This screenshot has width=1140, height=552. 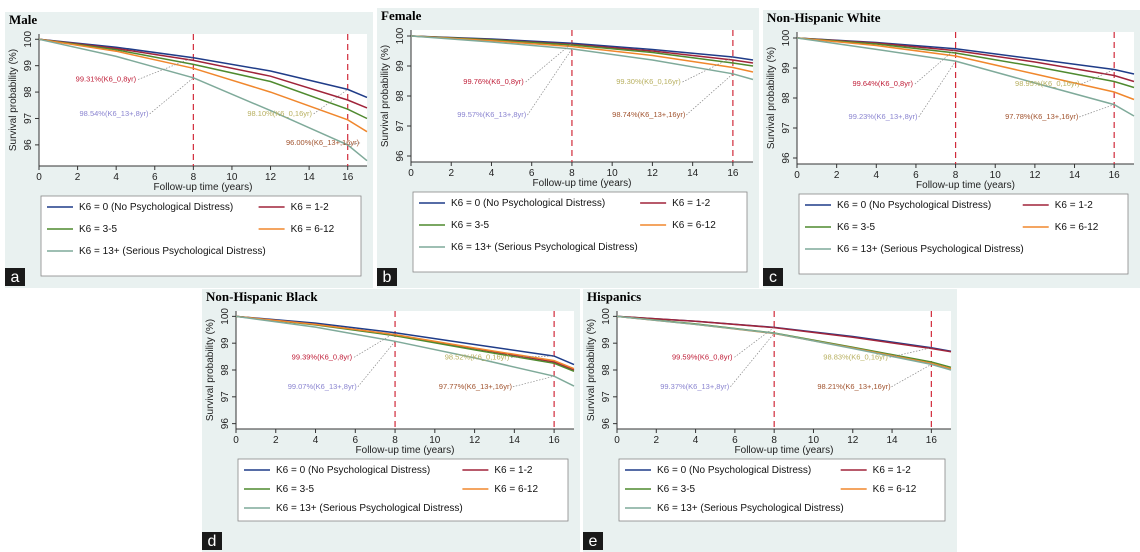 What do you see at coordinates (1042, 116) in the screenshot?
I see `annotation-label: 97.78%(K6_13+,16yr)` at bounding box center [1042, 116].